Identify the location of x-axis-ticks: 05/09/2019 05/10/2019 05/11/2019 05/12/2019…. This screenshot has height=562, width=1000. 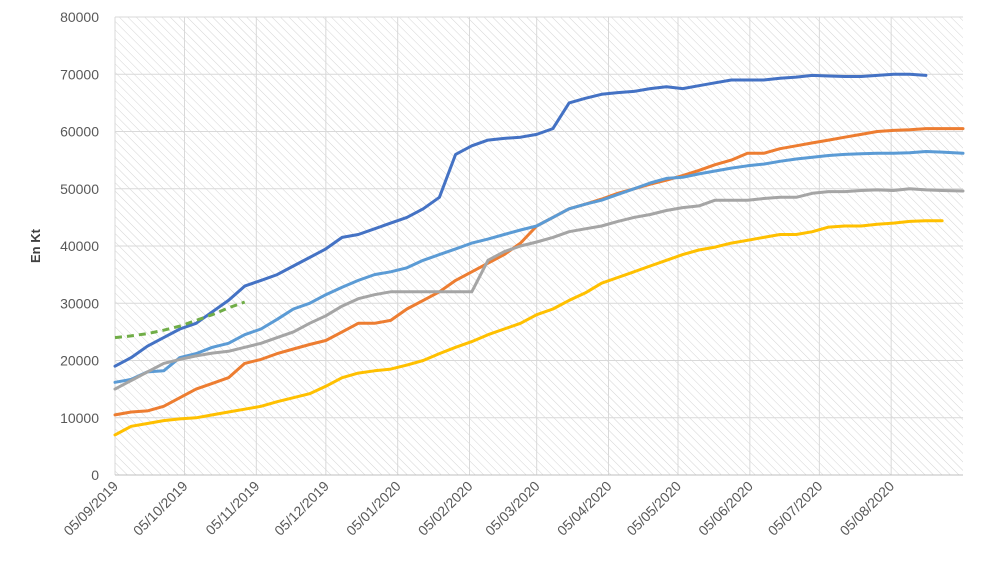
(478, 508).